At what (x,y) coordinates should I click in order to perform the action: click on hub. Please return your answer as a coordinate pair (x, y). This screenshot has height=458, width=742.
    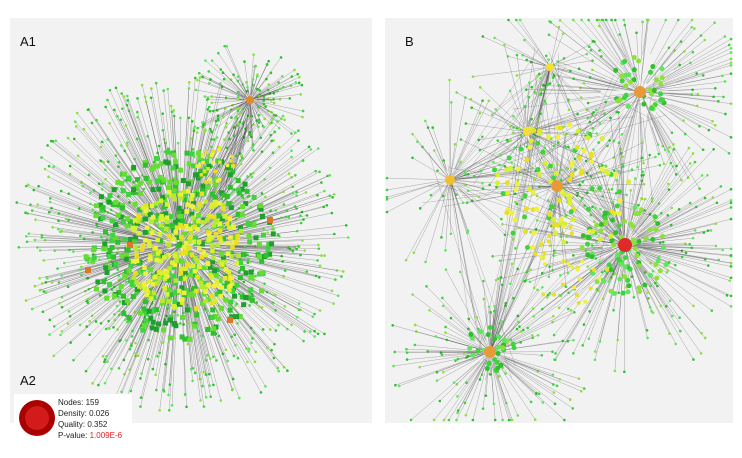
    Looking at the image, I should click on (250, 100).